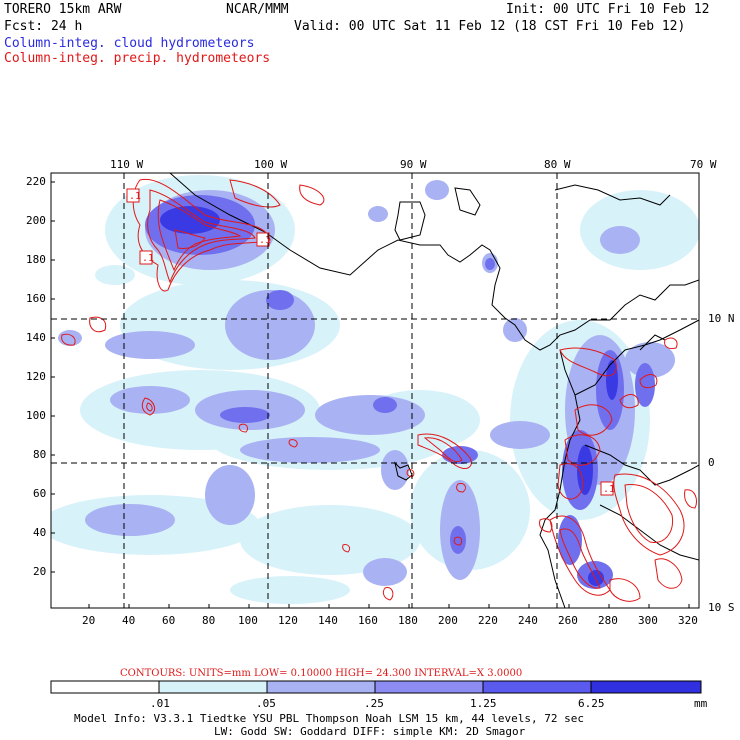 This screenshot has width=740, height=740. What do you see at coordinates (40, 571) in the screenshot?
I see `y-tick-label: 20` at bounding box center [40, 571].